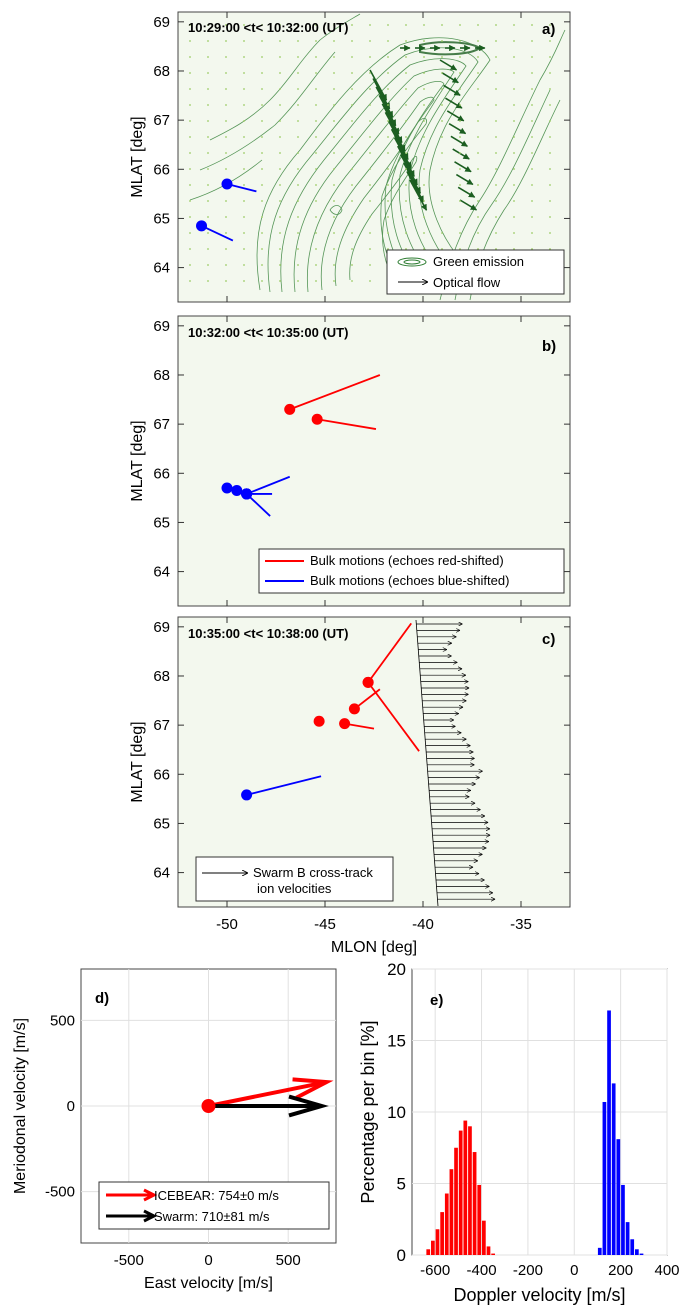 This screenshot has height=1311, width=695. What do you see at coordinates (528, 1270) in the screenshot?
I see `xtick-label: -200` at bounding box center [528, 1270].